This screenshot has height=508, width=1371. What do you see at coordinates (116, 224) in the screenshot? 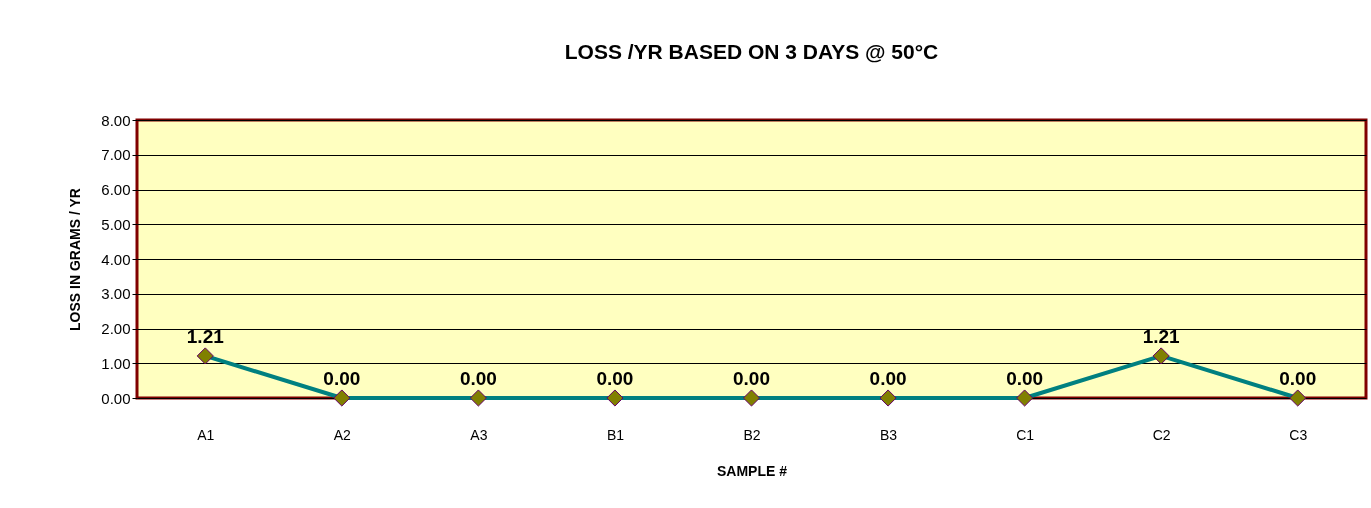
I see `y-tick-label: 5.00` at bounding box center [116, 224].